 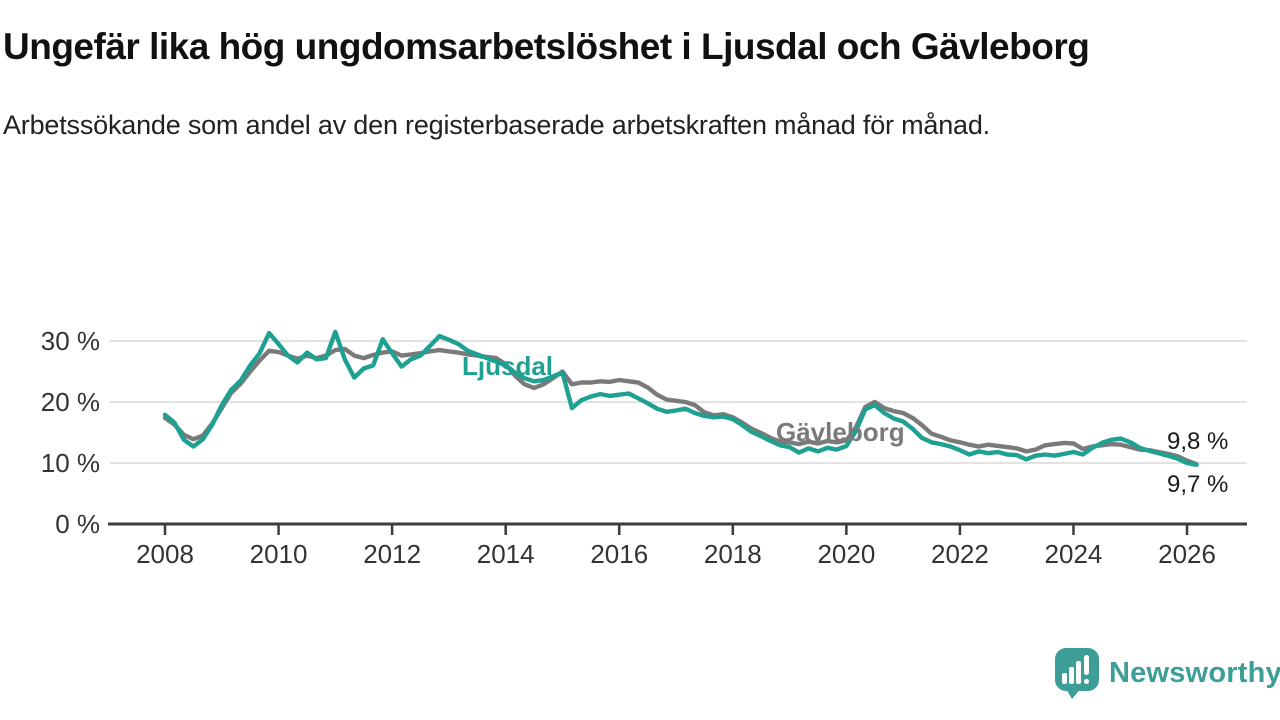 I want to click on brand-name: Newsworthy, so click(x=1194, y=673).